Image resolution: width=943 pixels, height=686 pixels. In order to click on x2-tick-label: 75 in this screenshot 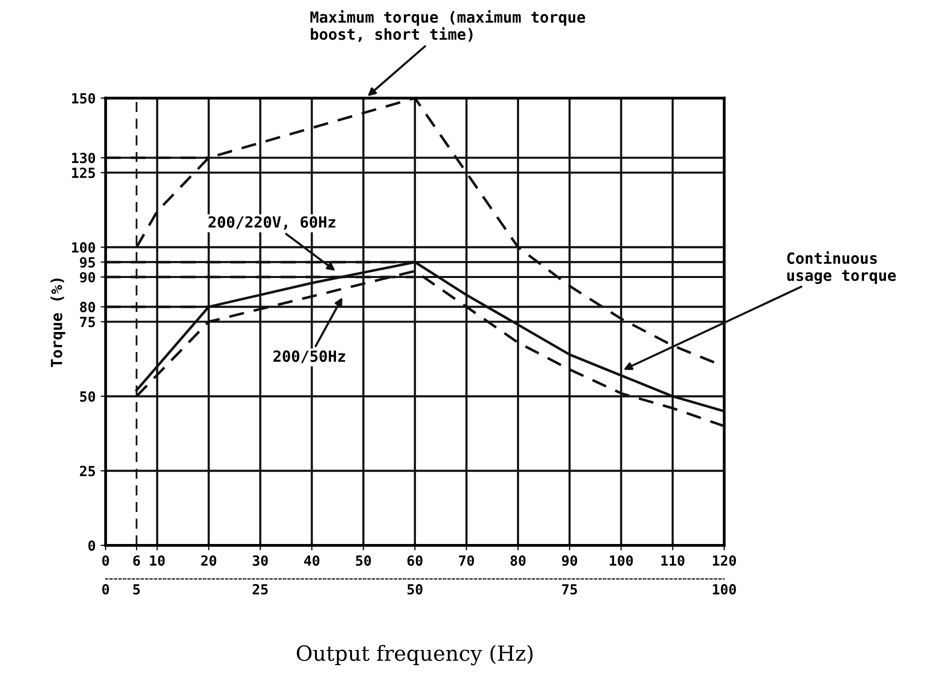, I will do `click(569, 589)`.